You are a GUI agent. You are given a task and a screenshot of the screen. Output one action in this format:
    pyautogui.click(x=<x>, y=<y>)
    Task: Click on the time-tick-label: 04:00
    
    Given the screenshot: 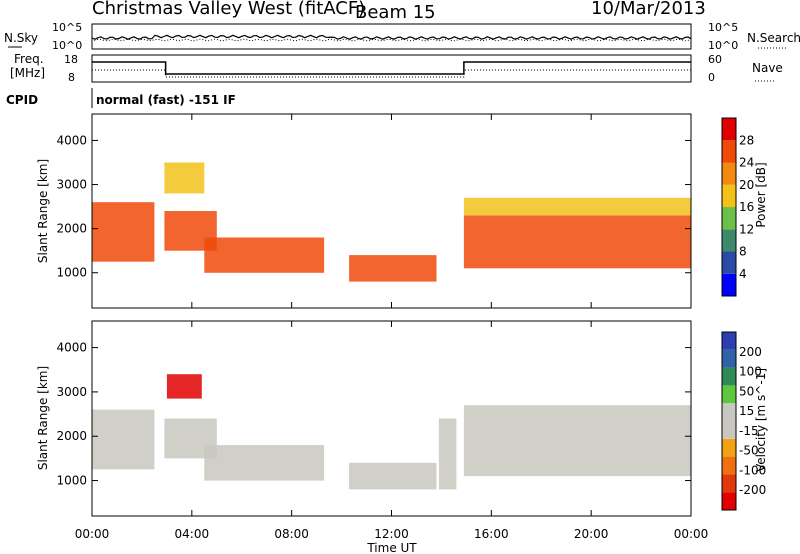 What is the action you would take?
    pyautogui.click(x=192, y=534)
    